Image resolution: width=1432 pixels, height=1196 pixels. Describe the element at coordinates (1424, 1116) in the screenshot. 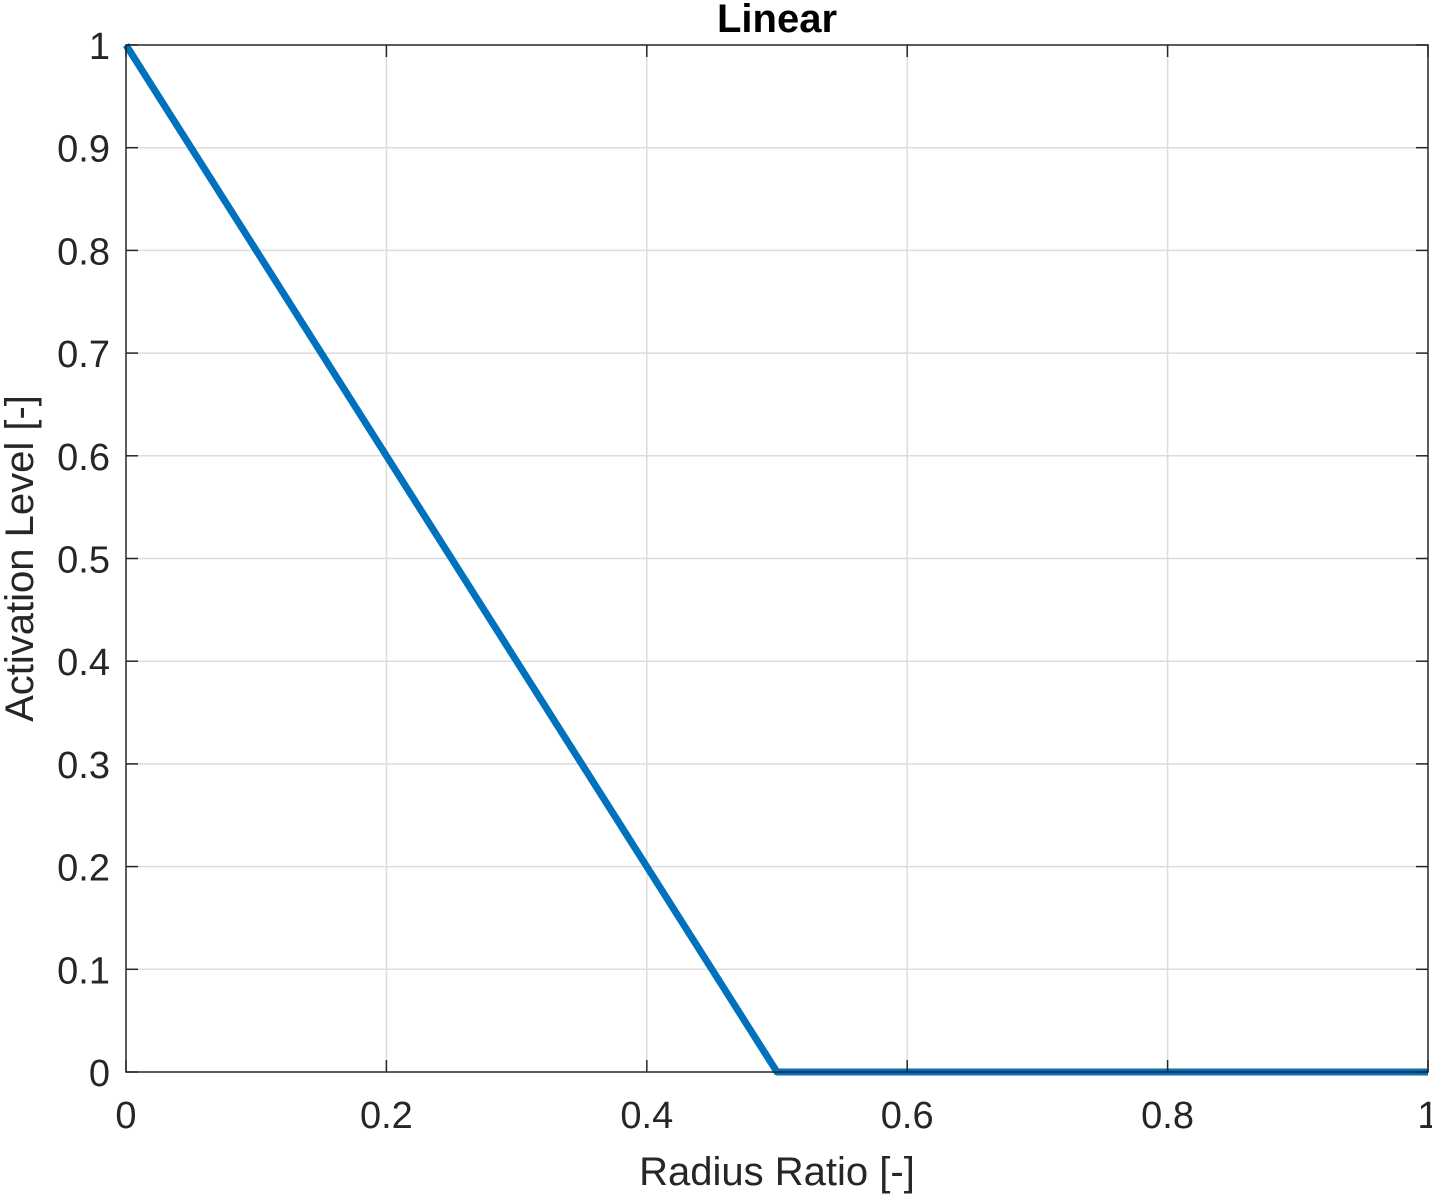

I see `x-tick-label: 1` at that location.